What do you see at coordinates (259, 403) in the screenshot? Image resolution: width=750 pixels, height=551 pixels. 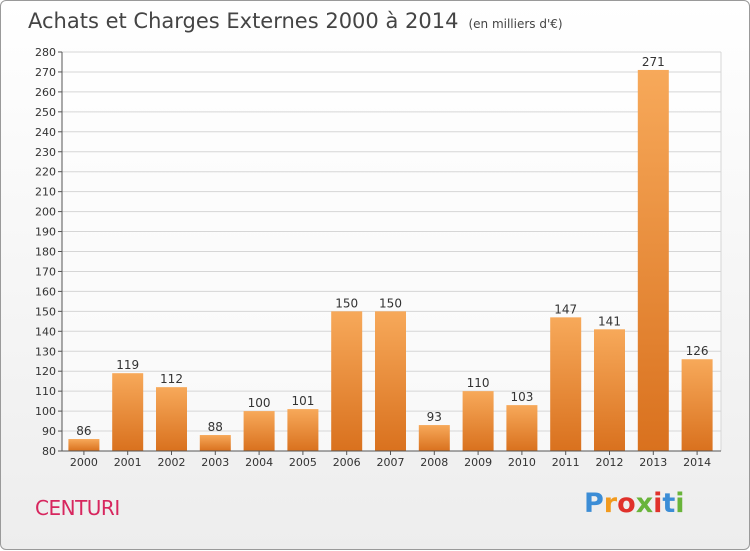 I see `data-label: 100` at bounding box center [259, 403].